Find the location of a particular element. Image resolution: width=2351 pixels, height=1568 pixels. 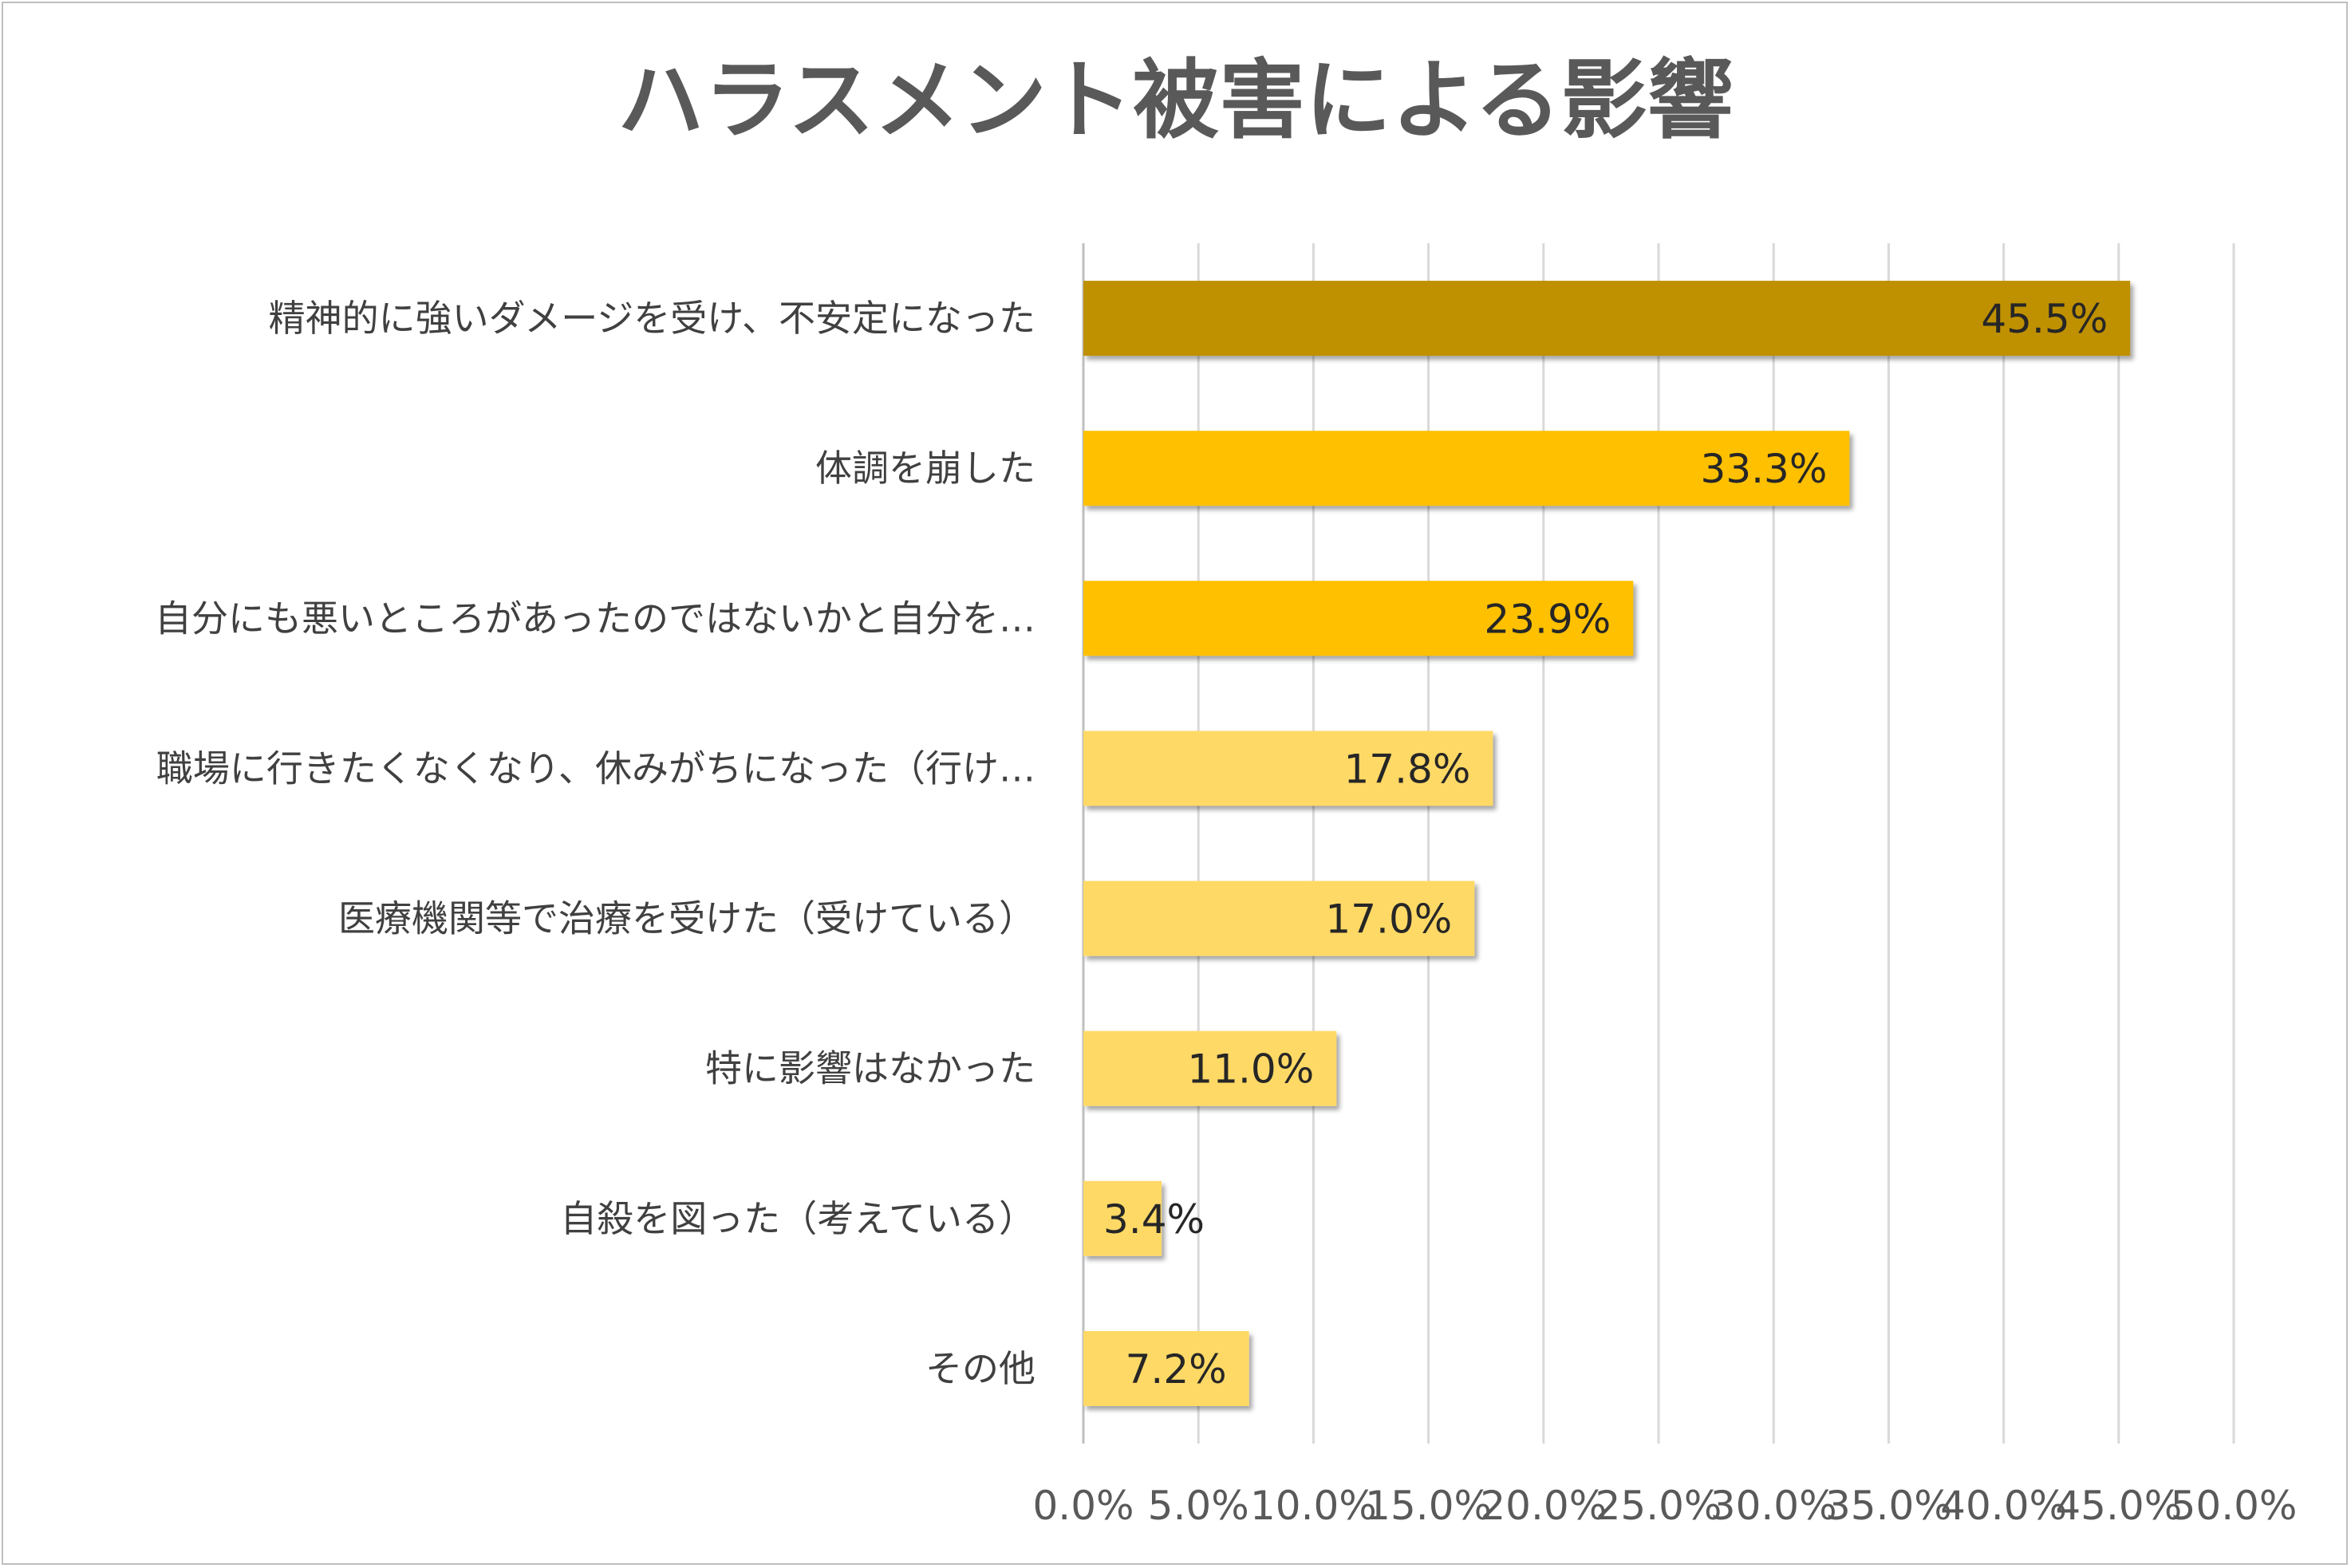

x-tick-label: 15.0% is located at coordinates (1428, 1506).